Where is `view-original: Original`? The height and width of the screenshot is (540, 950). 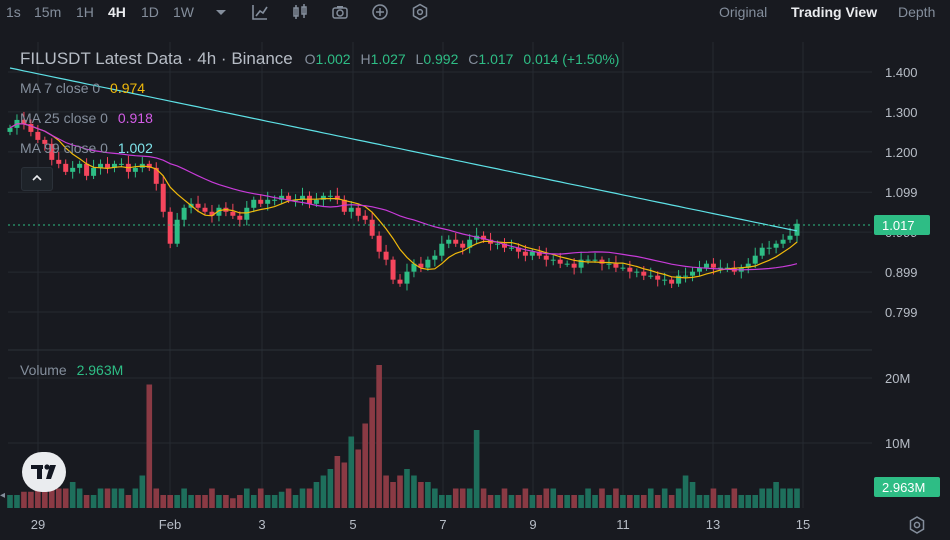 view-original: Original is located at coordinates (743, 12).